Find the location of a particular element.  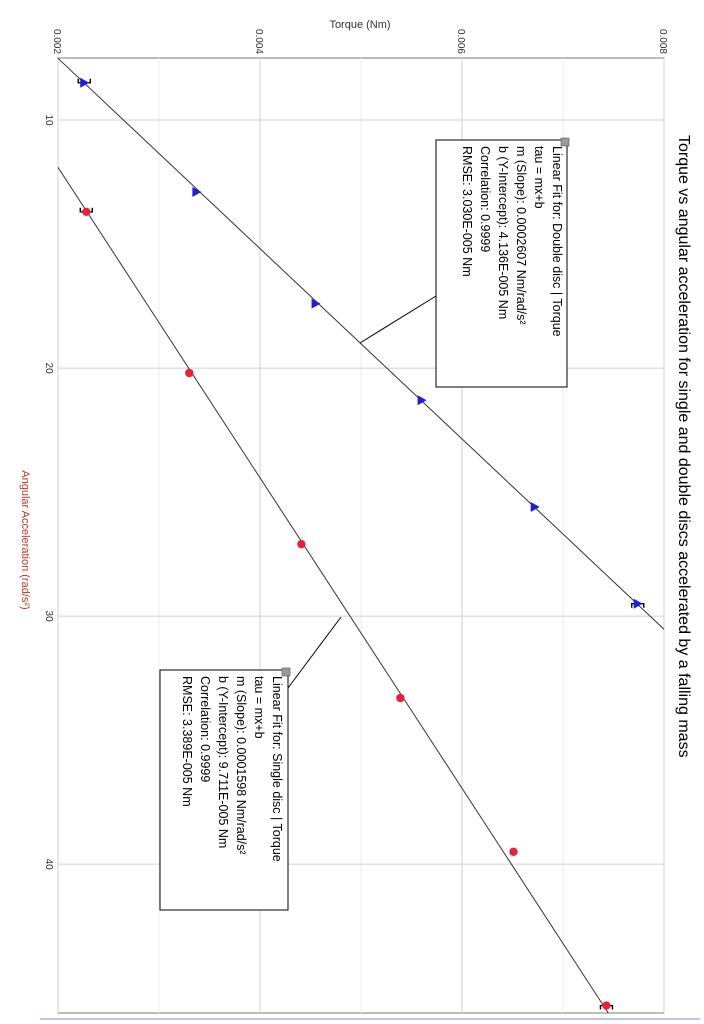

fit-leader-double is located at coordinates (398, 319).